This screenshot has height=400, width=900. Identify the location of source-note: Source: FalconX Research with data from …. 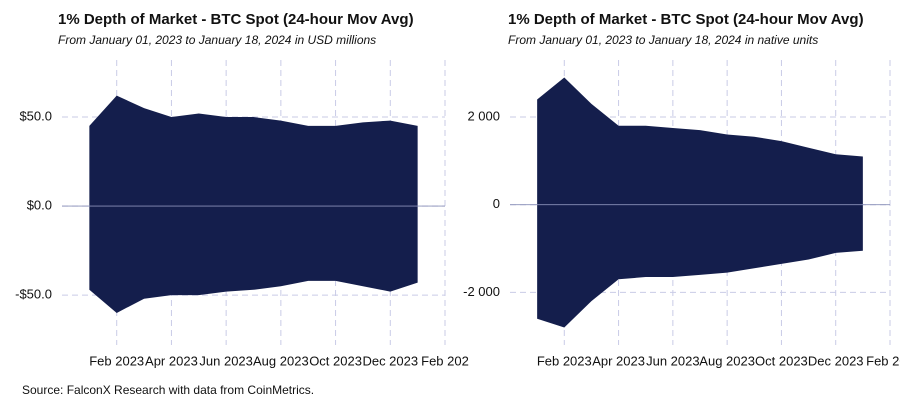
(168, 390).